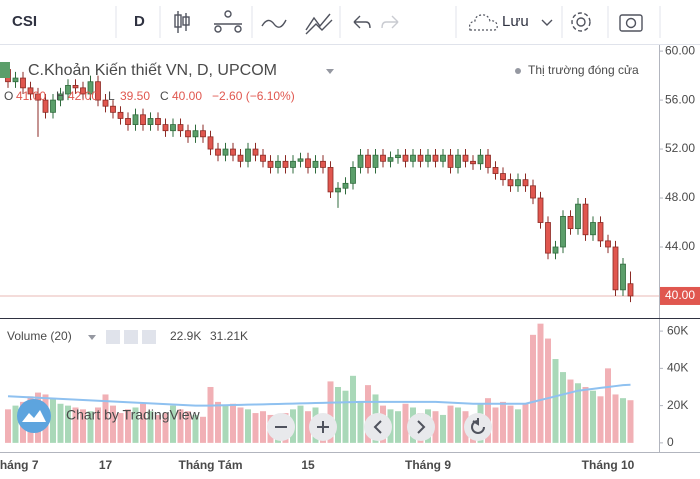  Describe the element at coordinates (19, 465) in the screenshot. I see `x-tick-label: Tháng 7` at that location.